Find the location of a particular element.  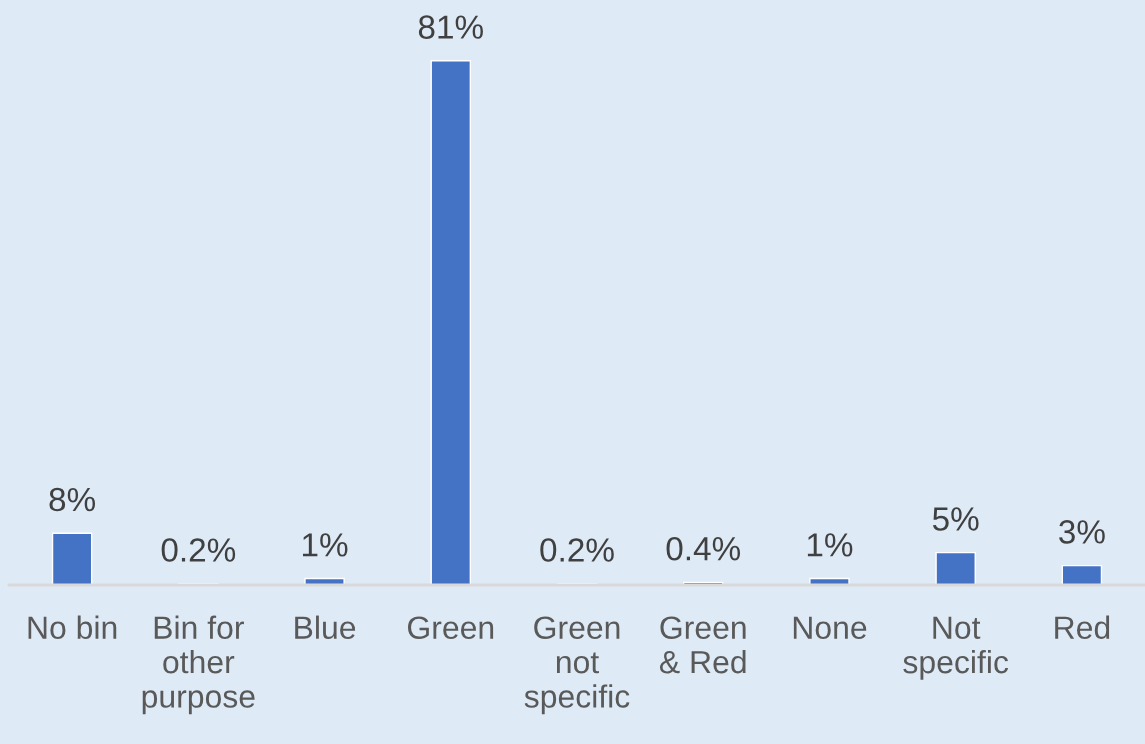

x-tick-label: Bin for other purpose is located at coordinates (198, 665).